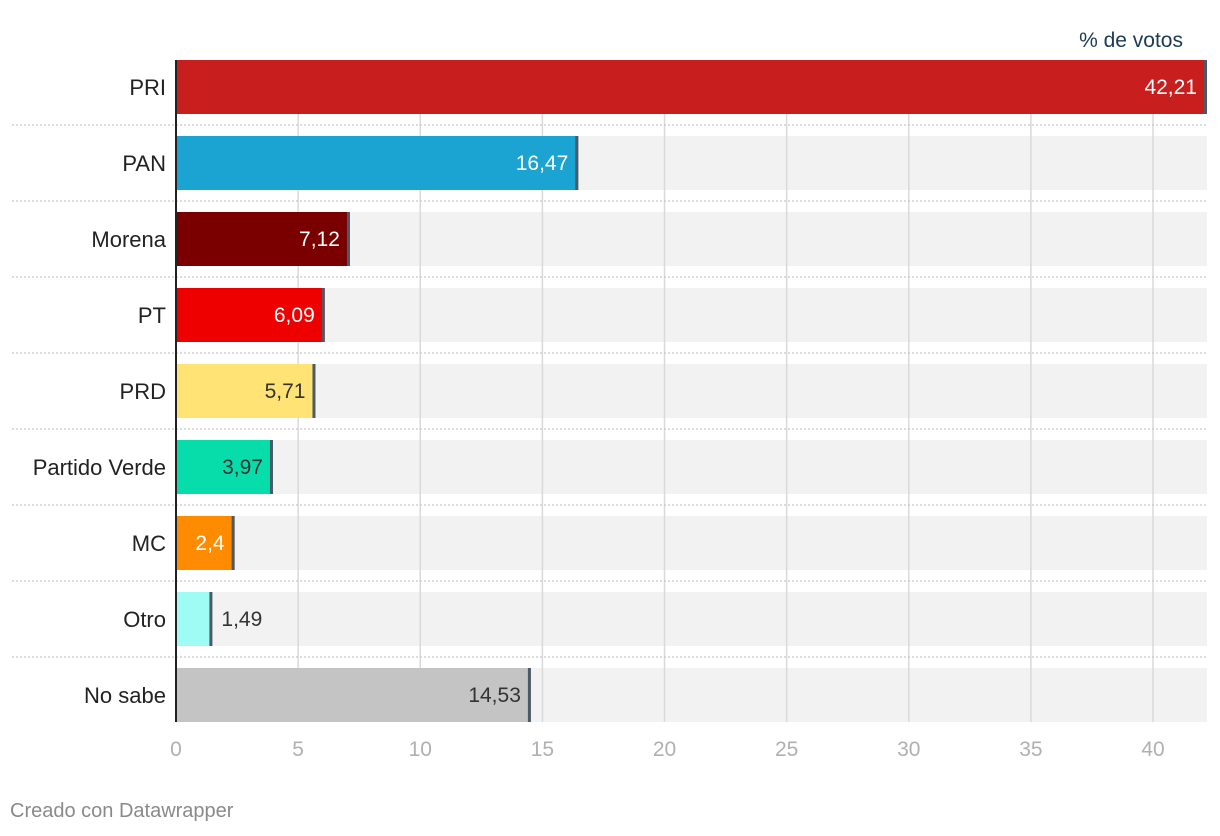 The height and width of the screenshot is (836, 1220). What do you see at coordinates (152, 315) in the screenshot?
I see `category-label: PT` at bounding box center [152, 315].